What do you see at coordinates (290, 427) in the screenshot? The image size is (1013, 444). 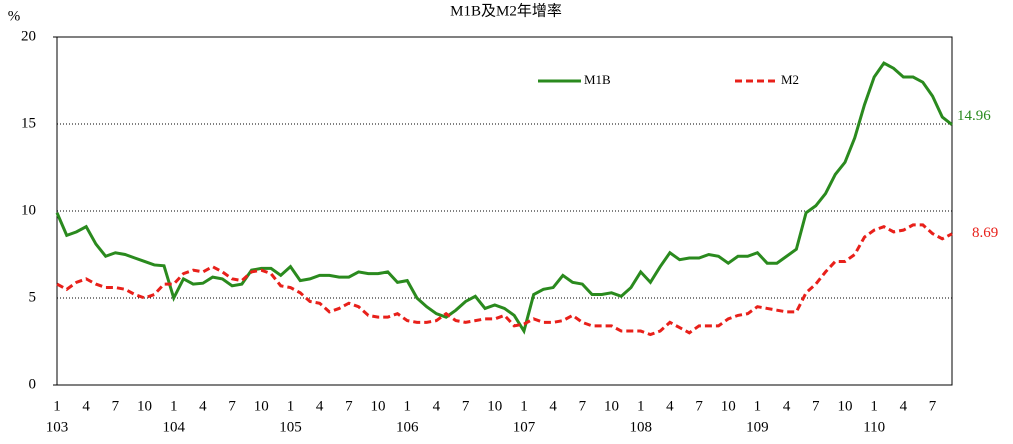 I see `x-group-label: 105` at bounding box center [290, 427].